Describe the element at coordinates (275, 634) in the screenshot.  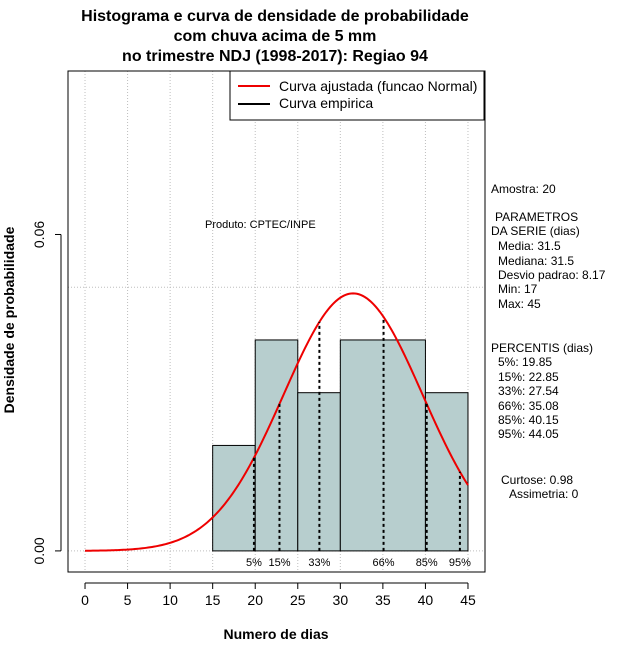
I see `x-axis-label: Numero de dias` at that location.